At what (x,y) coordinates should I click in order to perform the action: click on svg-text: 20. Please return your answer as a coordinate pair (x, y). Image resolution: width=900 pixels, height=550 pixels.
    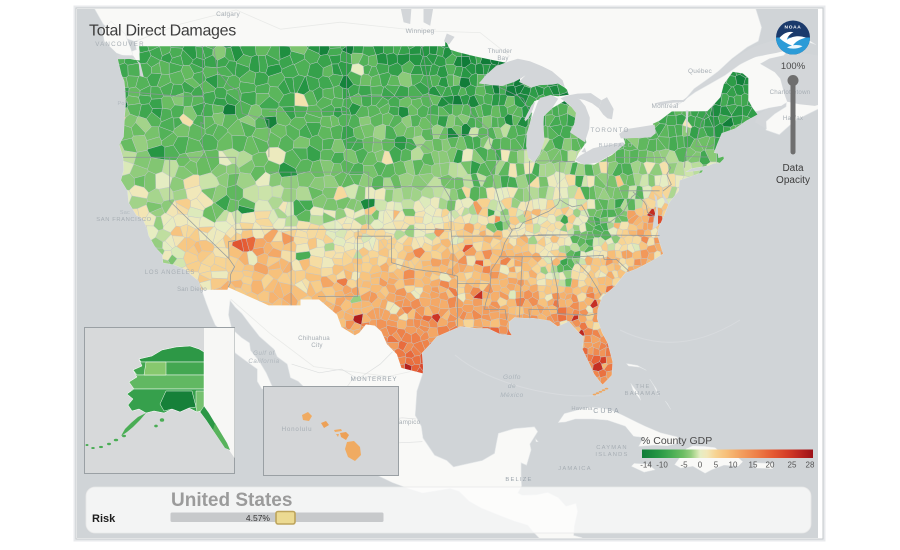
    Looking at the image, I should click on (770, 465).